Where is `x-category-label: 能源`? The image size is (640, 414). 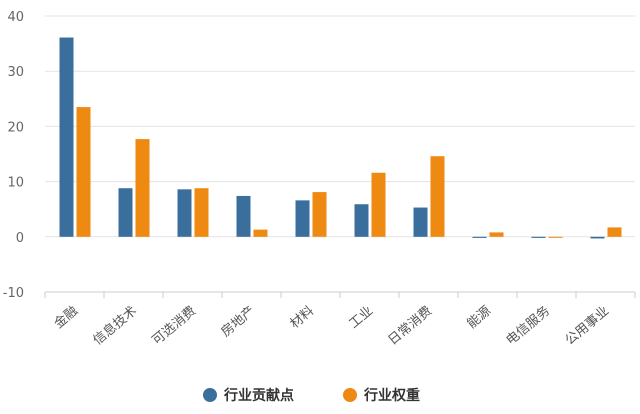 x-category-label: 能源 is located at coordinates (480, 318).